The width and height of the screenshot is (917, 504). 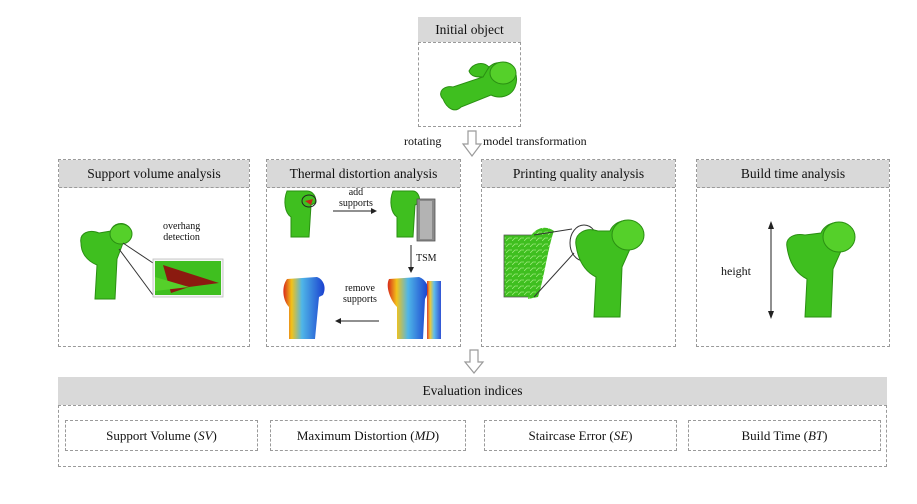 I want to click on panel-printing-quality: Printing quality analysis, so click(x=578, y=253).